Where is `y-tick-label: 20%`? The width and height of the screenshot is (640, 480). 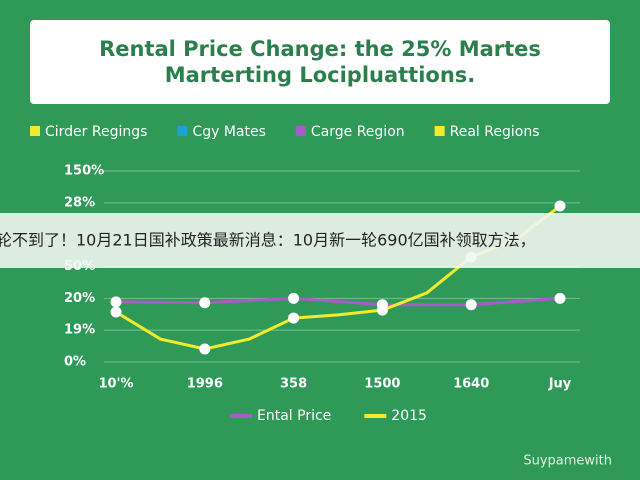
y-tick-label: 20% is located at coordinates (79, 298).